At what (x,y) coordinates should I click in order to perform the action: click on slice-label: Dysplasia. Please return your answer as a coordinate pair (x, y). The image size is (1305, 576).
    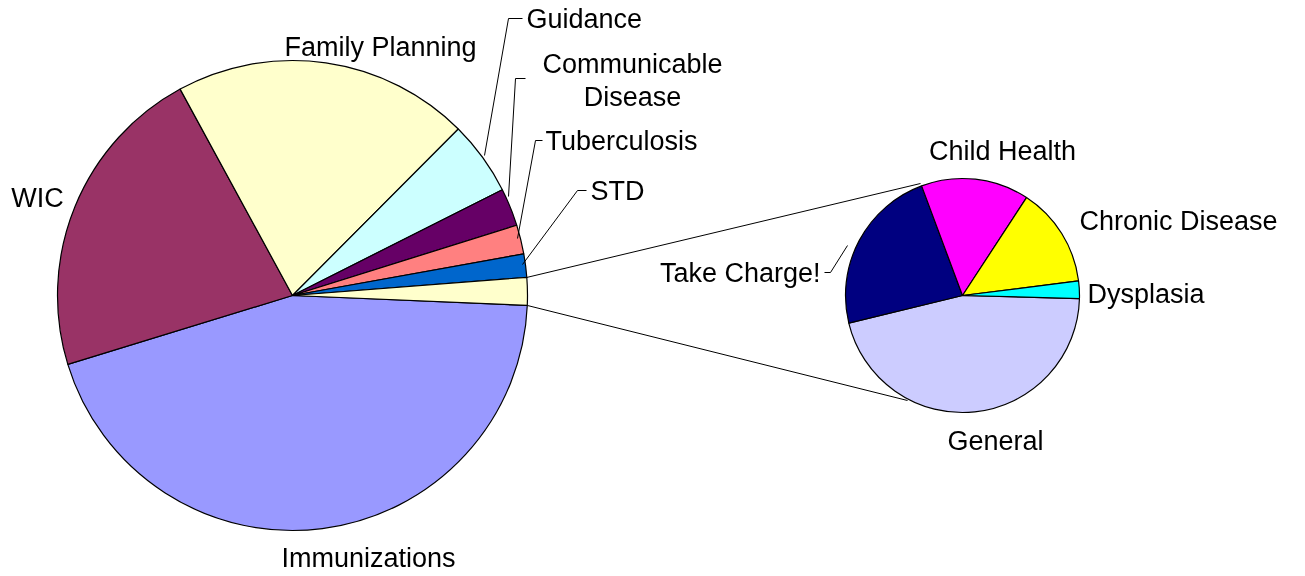
    Looking at the image, I should click on (1146, 293).